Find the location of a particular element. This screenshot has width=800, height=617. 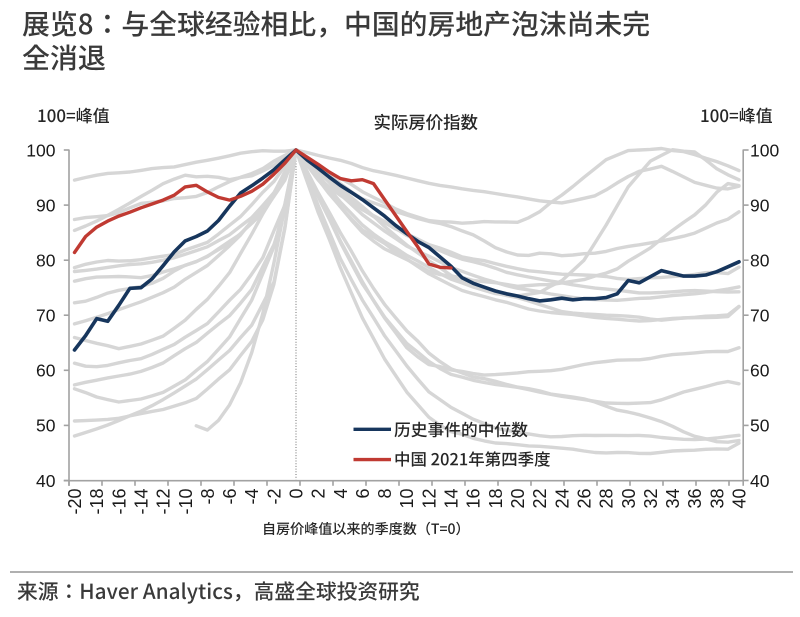

svg-text: 6 is located at coordinates (363, 494).